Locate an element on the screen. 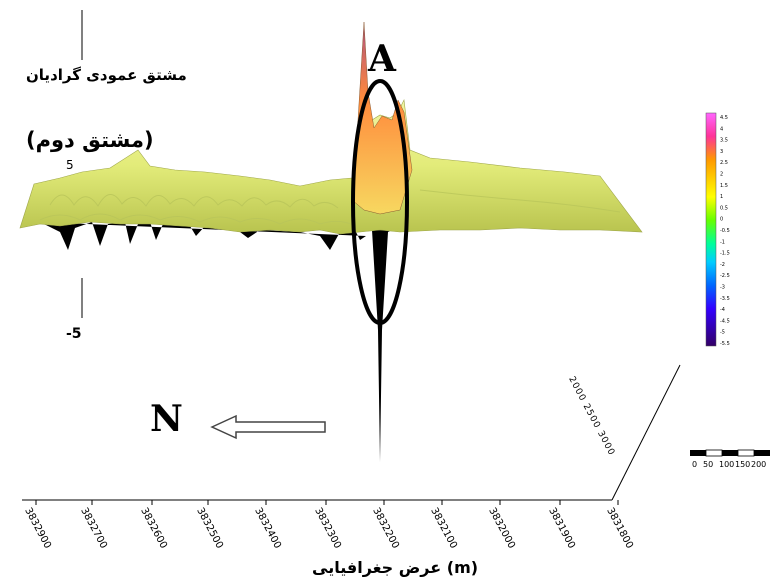  colorbar-tick-label: -5 is located at coordinates (722, 333).